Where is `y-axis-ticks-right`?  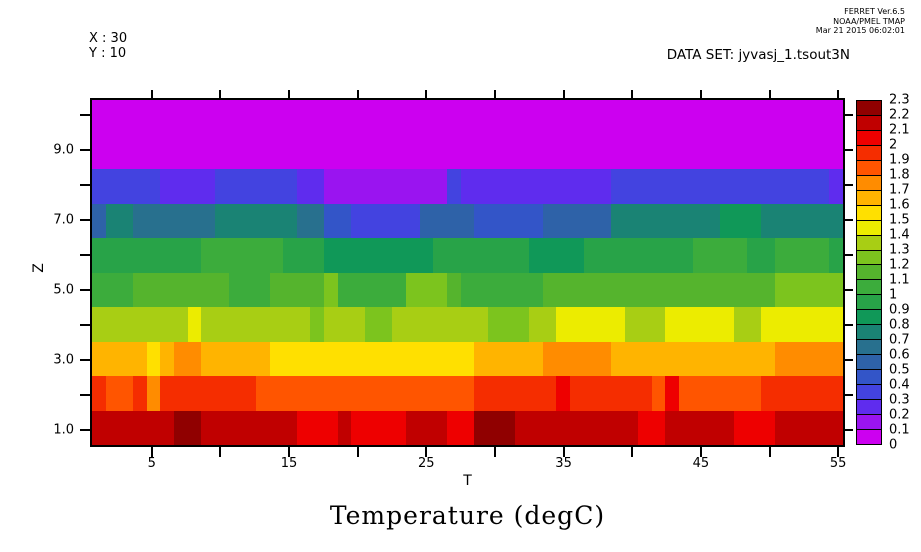 y-axis-ticks-right is located at coordinates (849, 272).